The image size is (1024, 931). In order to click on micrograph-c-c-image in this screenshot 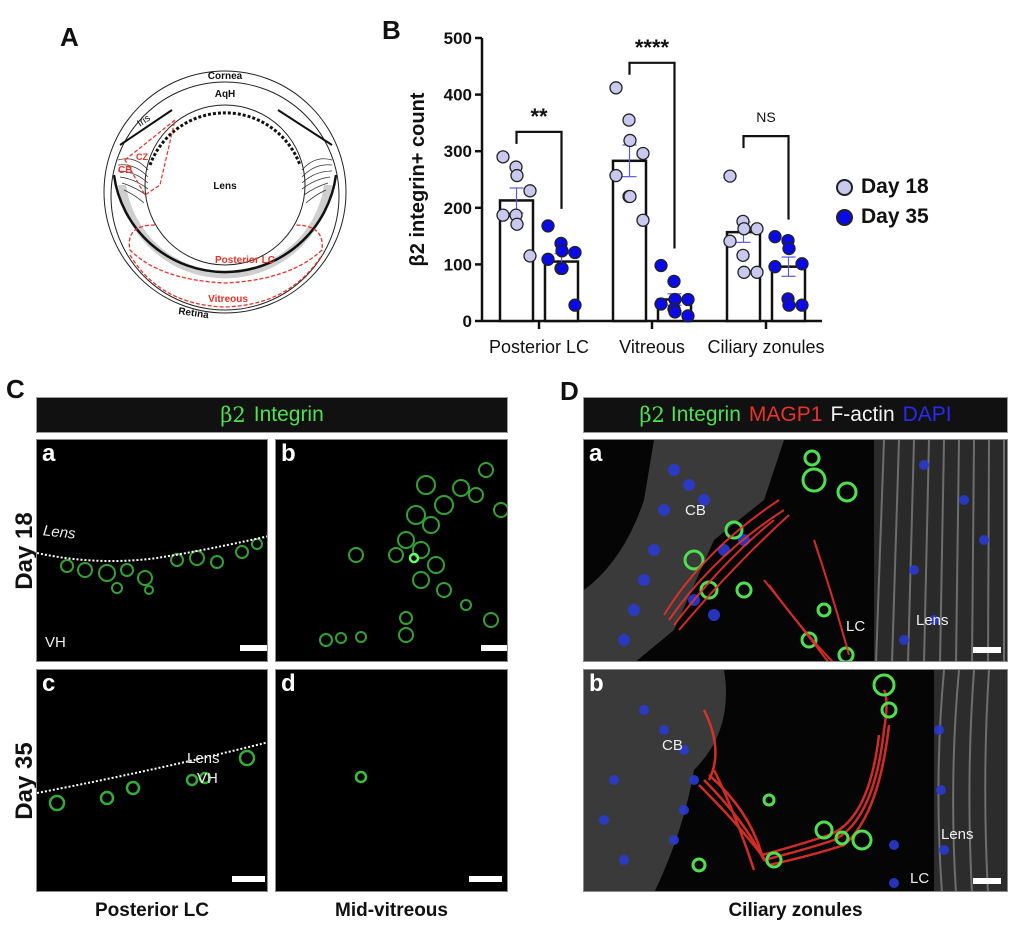, I will do `click(152, 776)`.